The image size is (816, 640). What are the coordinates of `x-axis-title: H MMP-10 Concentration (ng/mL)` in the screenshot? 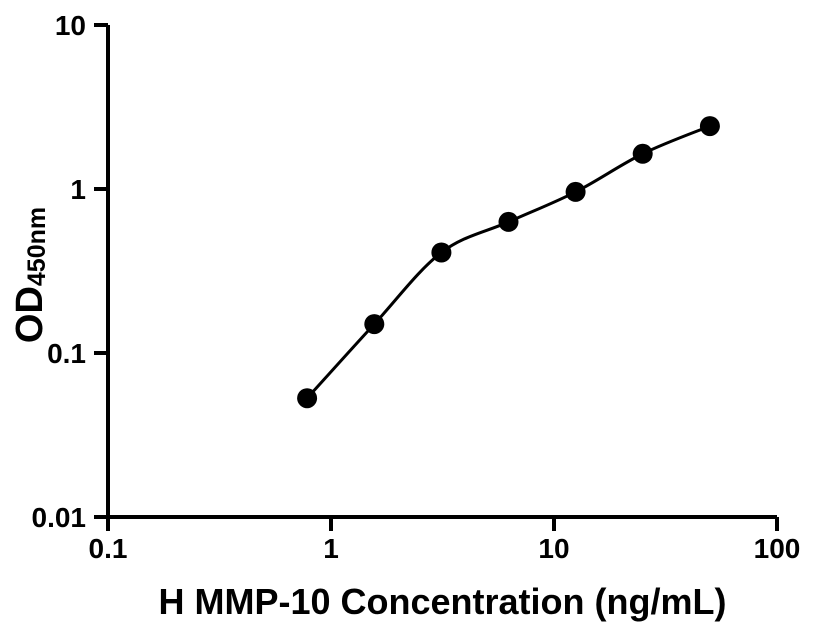 It's located at (442, 601).